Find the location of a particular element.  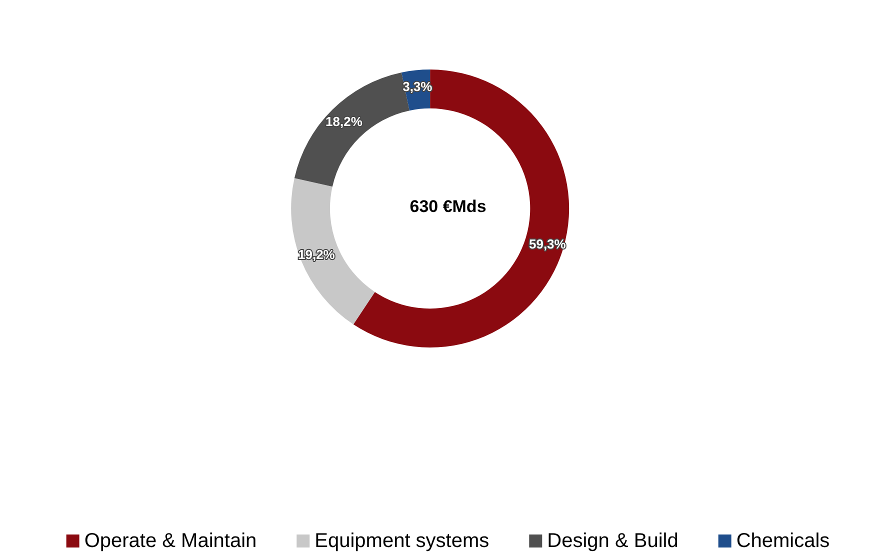

legend-label: Design & Build is located at coordinates (612, 541).